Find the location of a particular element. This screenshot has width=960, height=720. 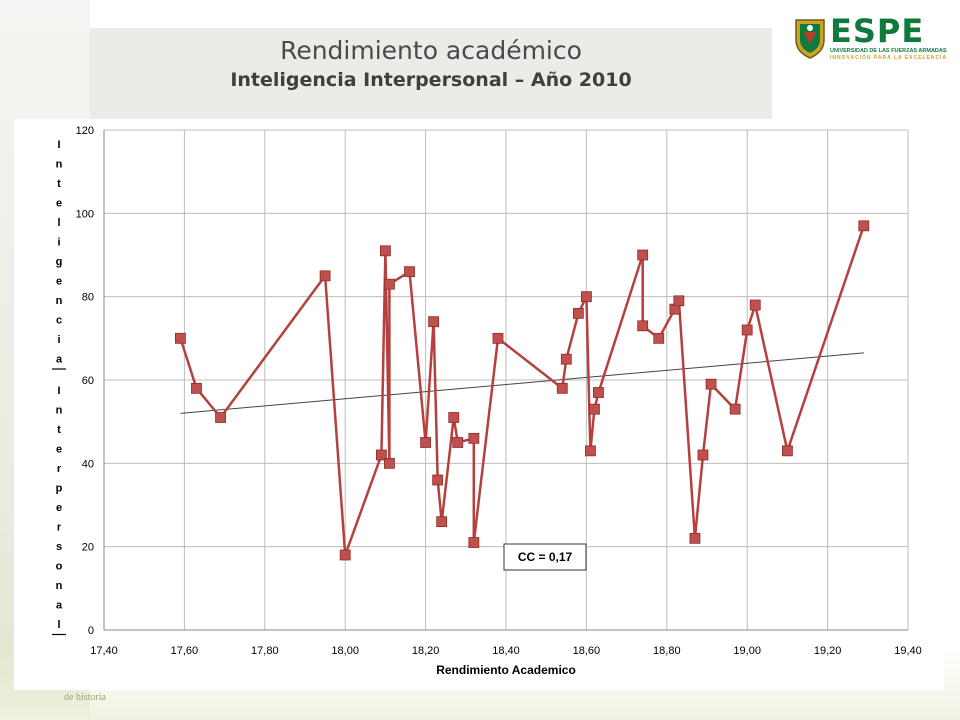

page-title: Rendimiento académico is located at coordinates (431, 50).